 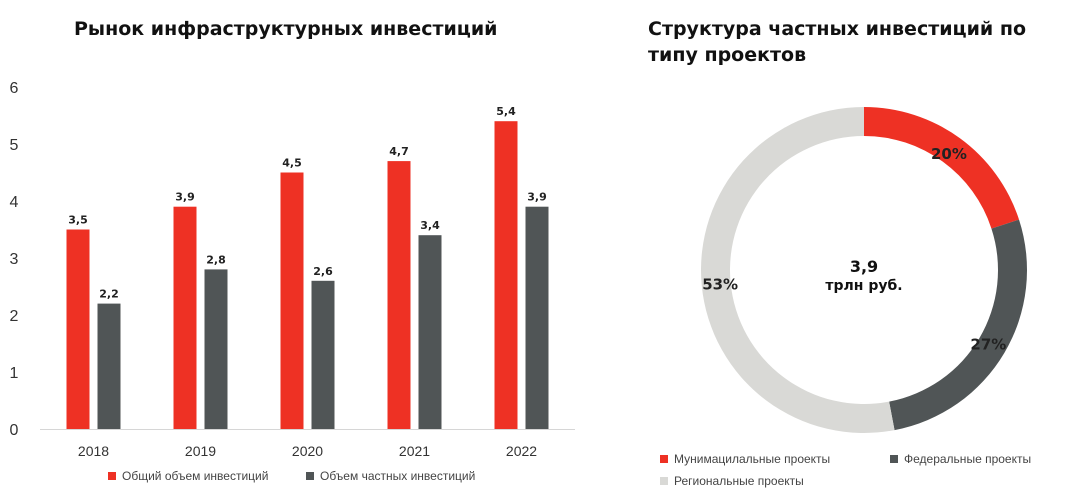 What do you see at coordinates (414, 451) in the screenshot?
I see `x-tick-label: 2021` at bounding box center [414, 451].